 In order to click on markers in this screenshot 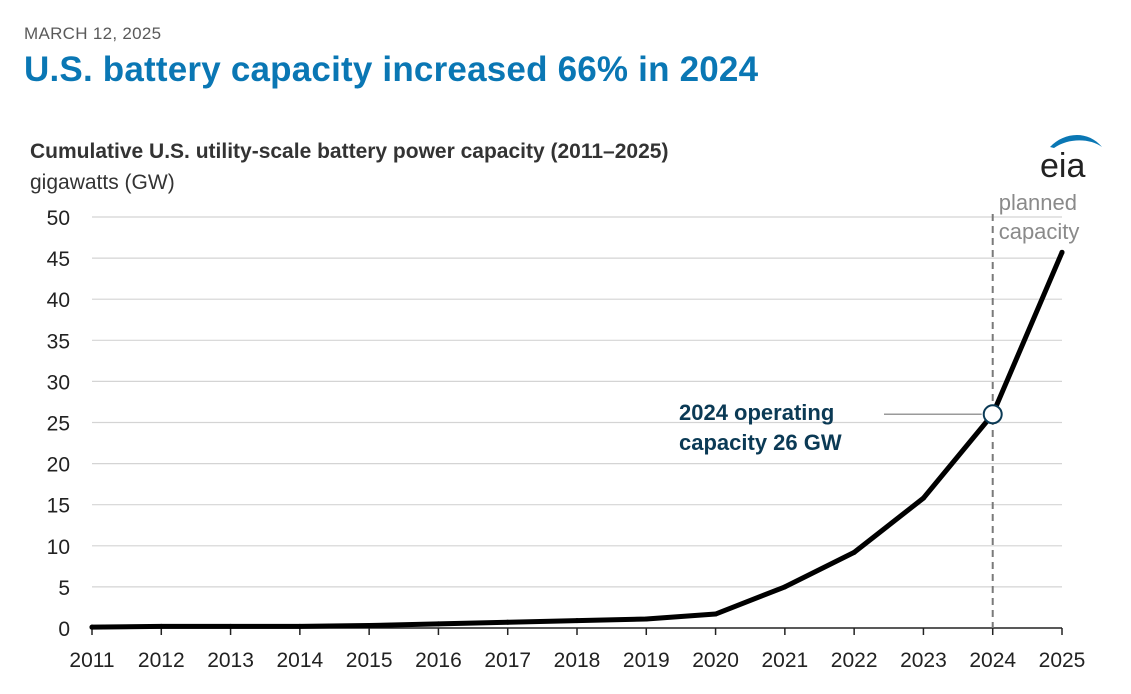, I will do `click(992, 414)`.